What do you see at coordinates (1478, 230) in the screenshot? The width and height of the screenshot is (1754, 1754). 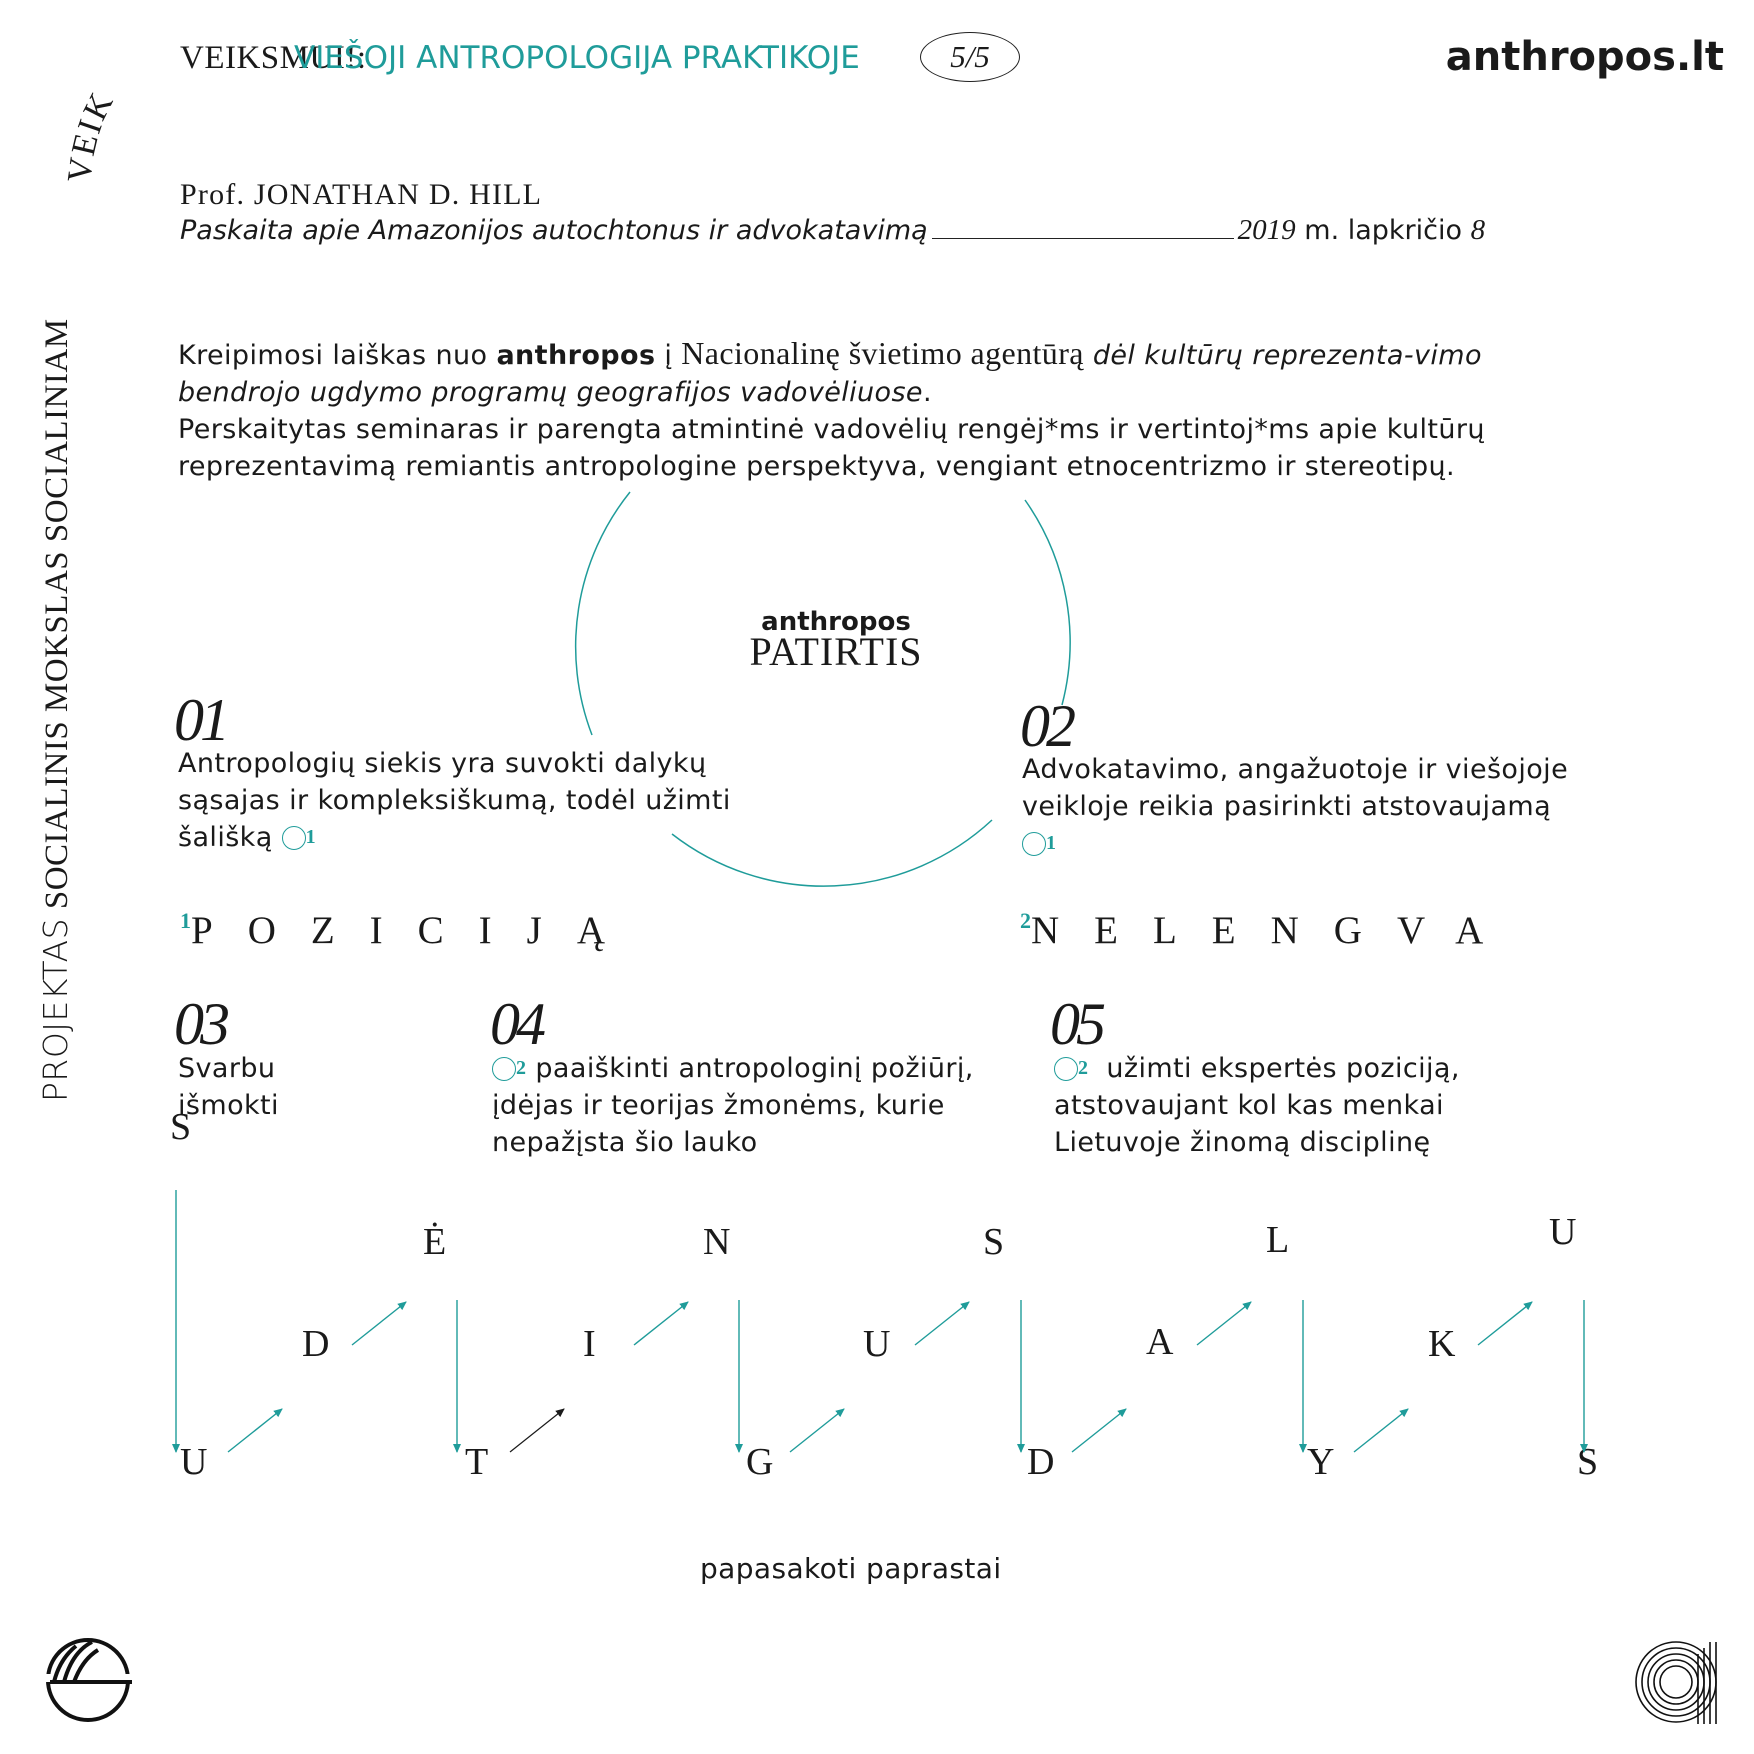 I see `lecture-day: 8` at bounding box center [1478, 230].